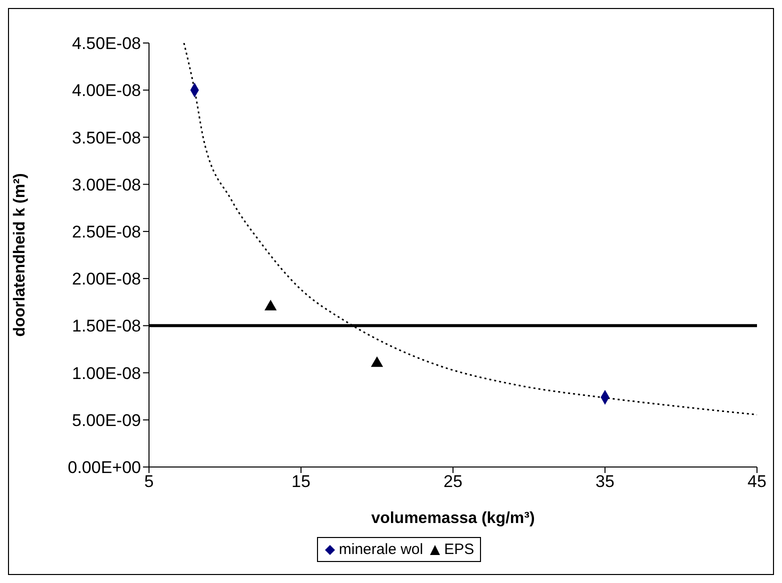 The height and width of the screenshot is (583, 782). What do you see at coordinates (106, 326) in the screenshot?
I see `y-tick-label: 1.50E-08` at bounding box center [106, 326].